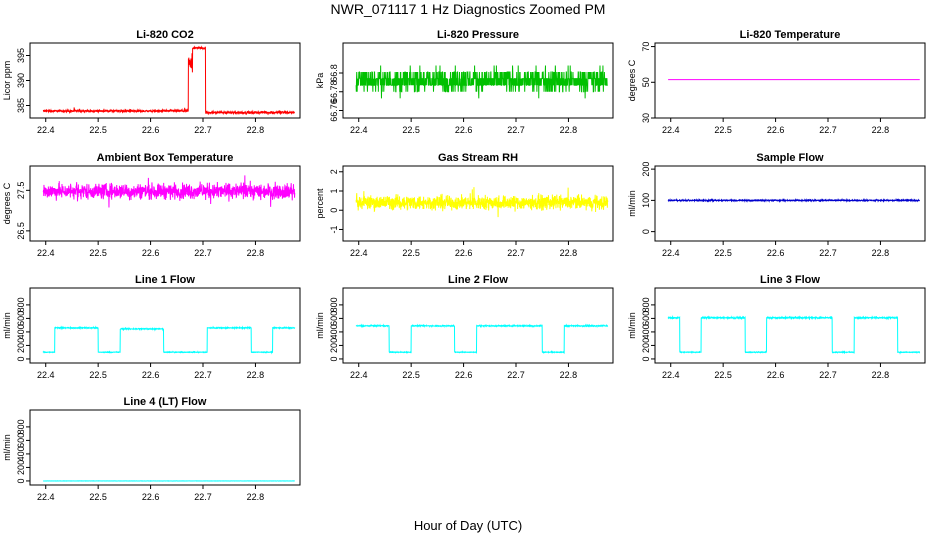 The image size is (936, 540). Describe the element at coordinates (21, 80) in the screenshot. I see `y-tick-label: 390` at that location.